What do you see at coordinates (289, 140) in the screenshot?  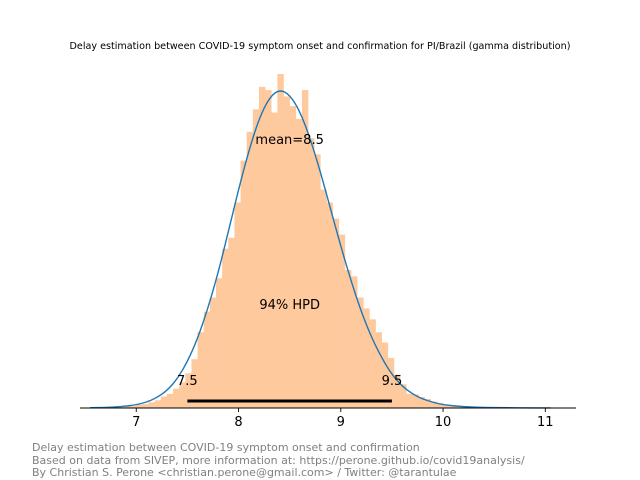 I see `mean-label: mean=8.5` at bounding box center [289, 140].